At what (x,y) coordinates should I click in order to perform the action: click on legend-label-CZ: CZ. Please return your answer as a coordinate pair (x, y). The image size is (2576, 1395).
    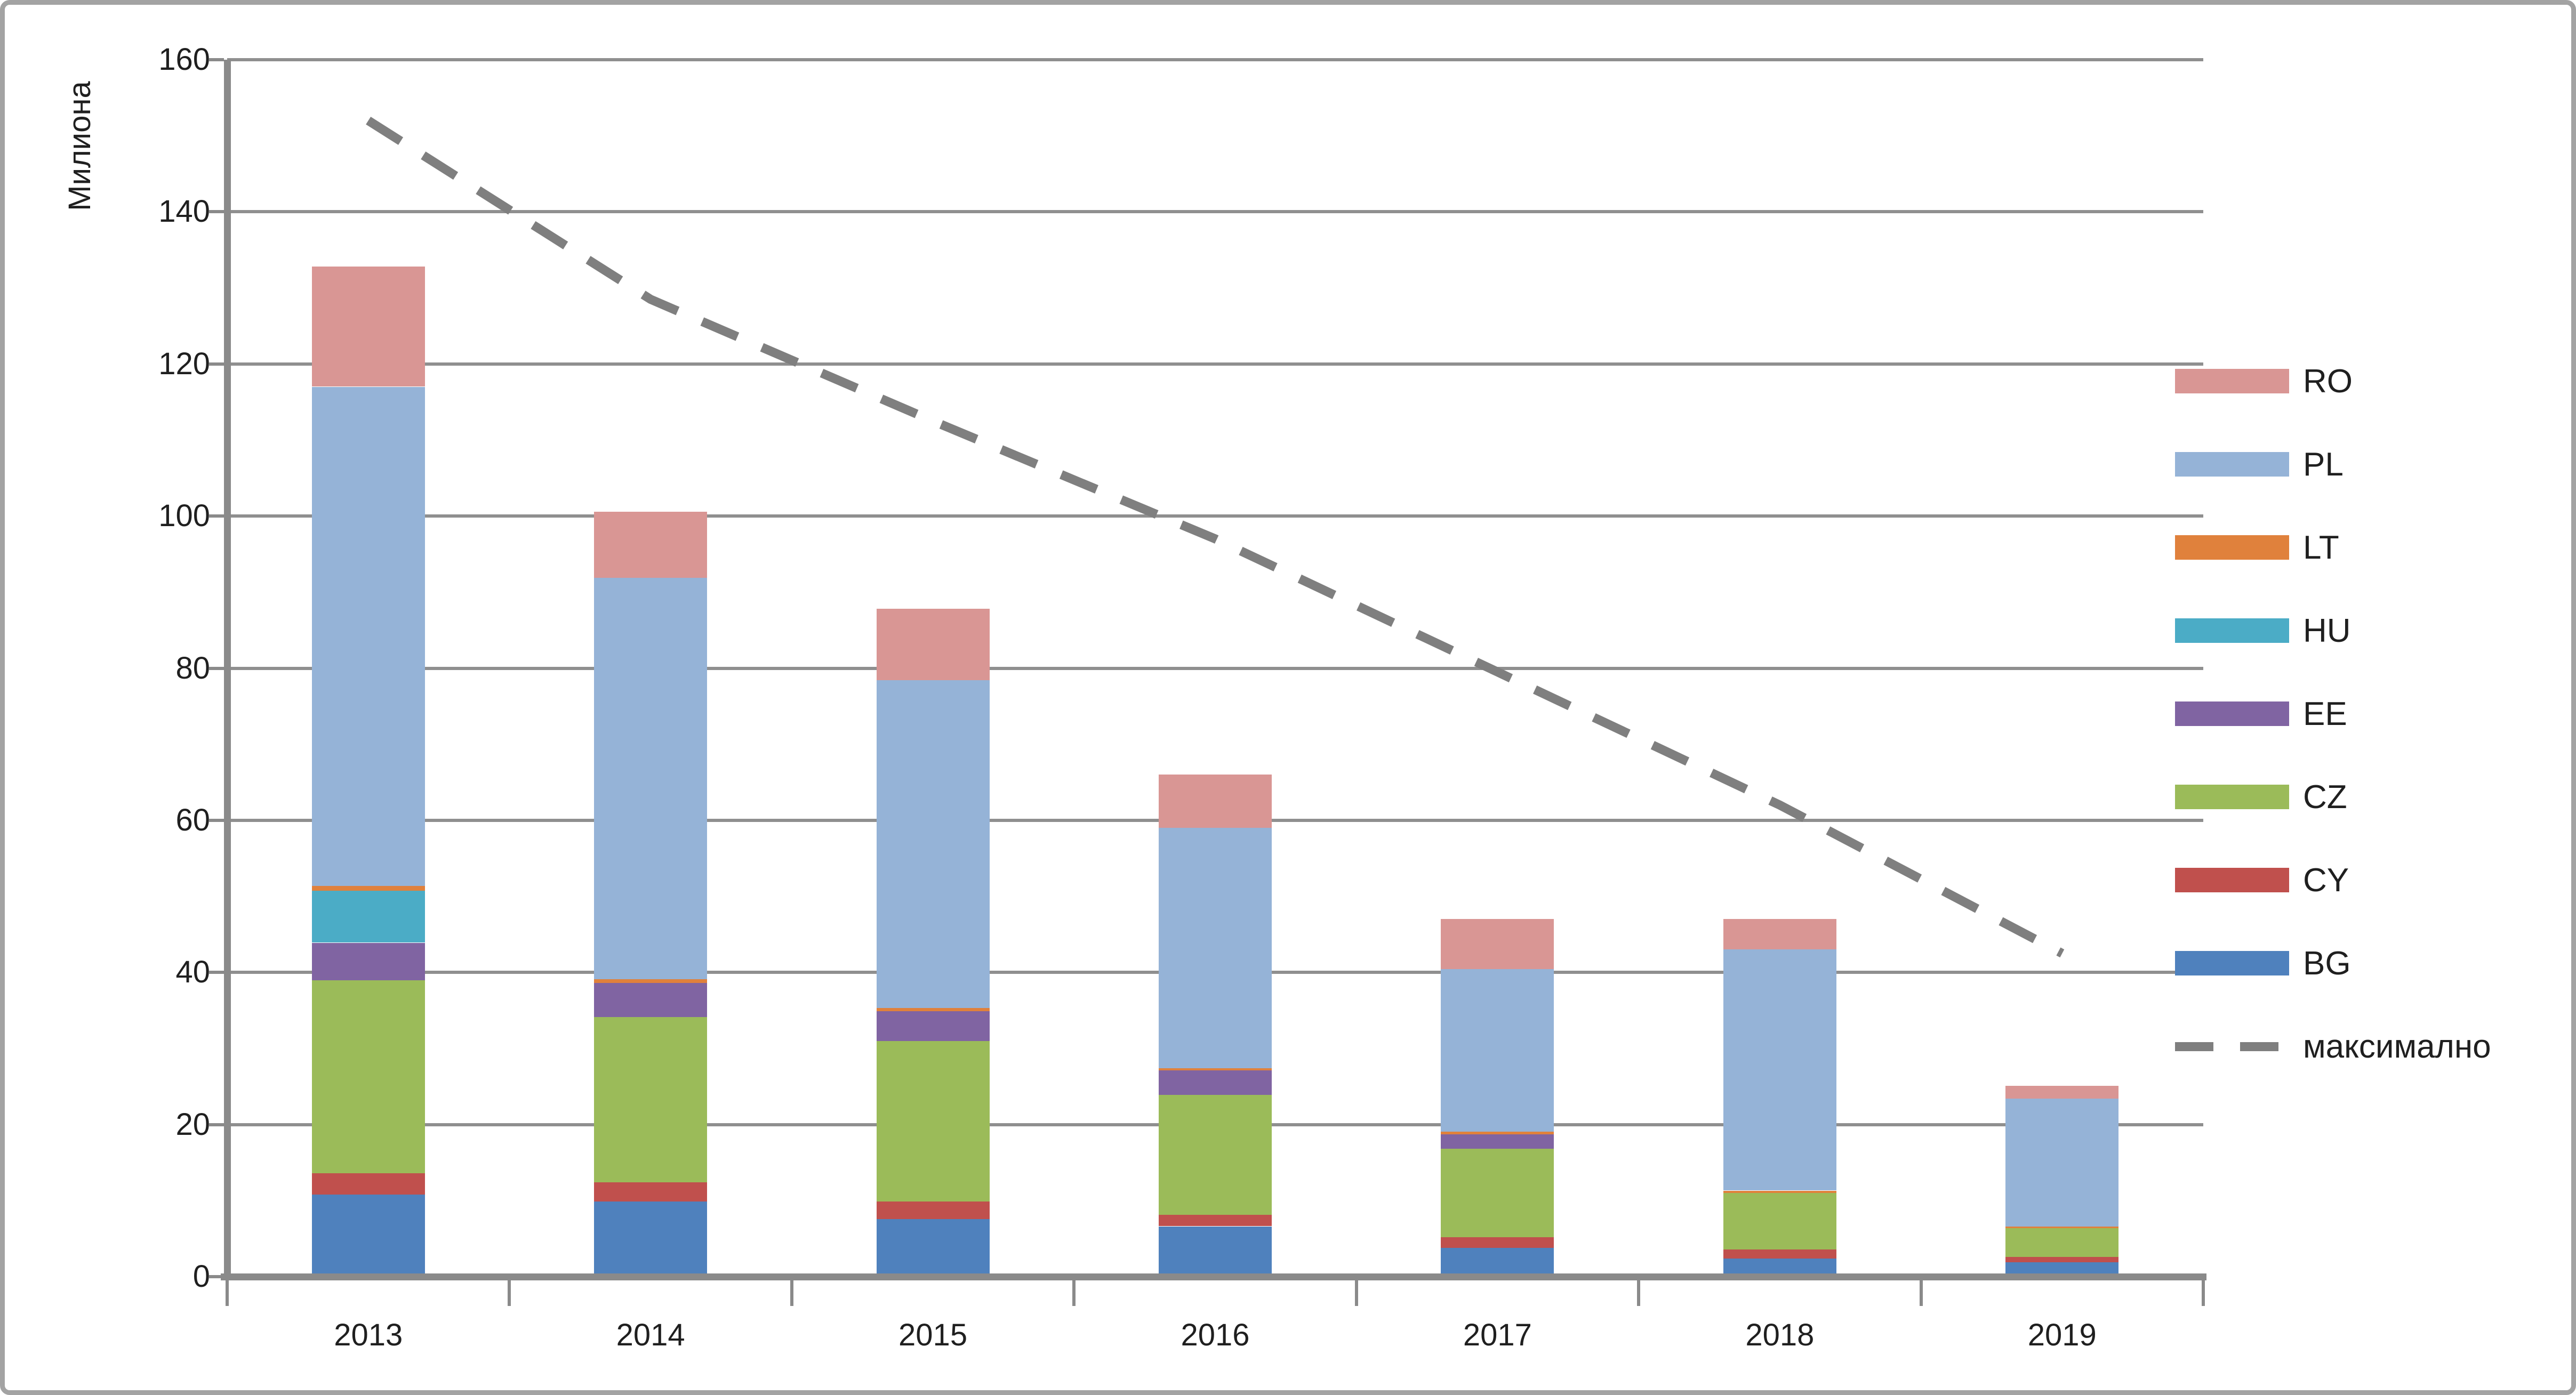
    Looking at the image, I should click on (2325, 797).